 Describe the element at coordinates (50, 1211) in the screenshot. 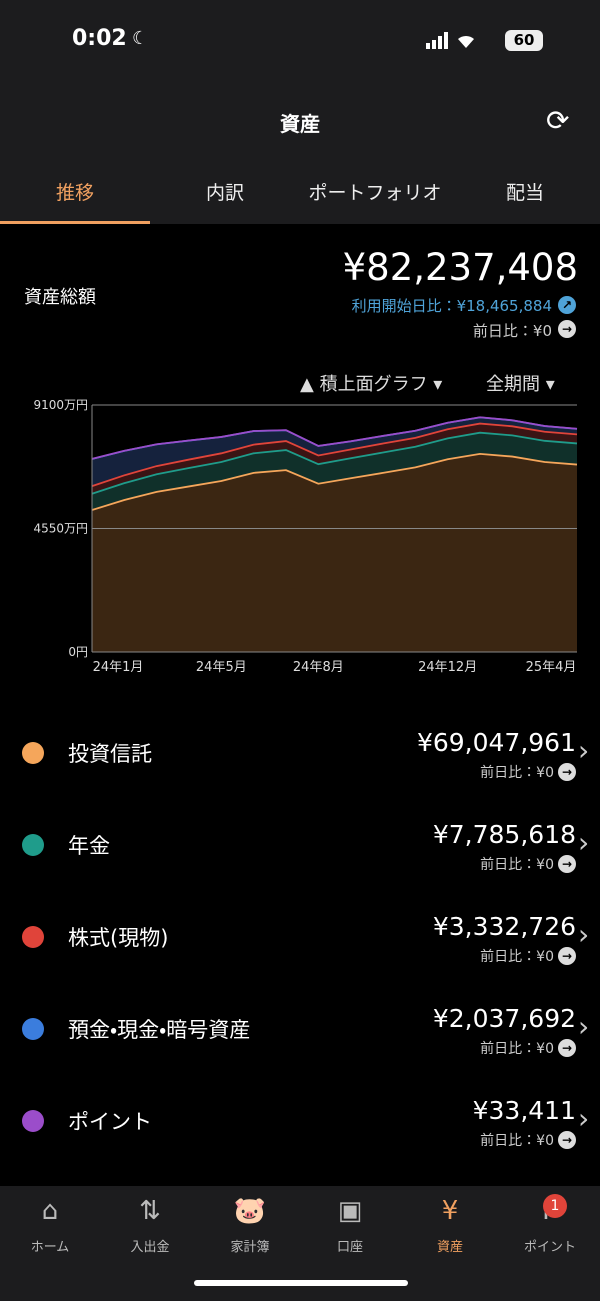

I see `nav-icon: ⌂` at that location.